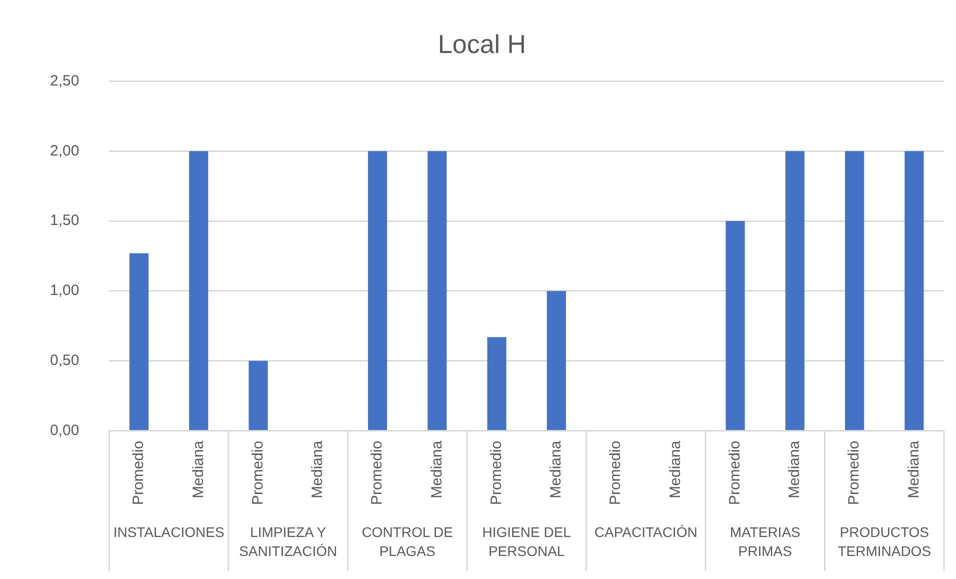  Describe the element at coordinates (65, 291) in the screenshot. I see `y-tick-label: 1,00` at that location.